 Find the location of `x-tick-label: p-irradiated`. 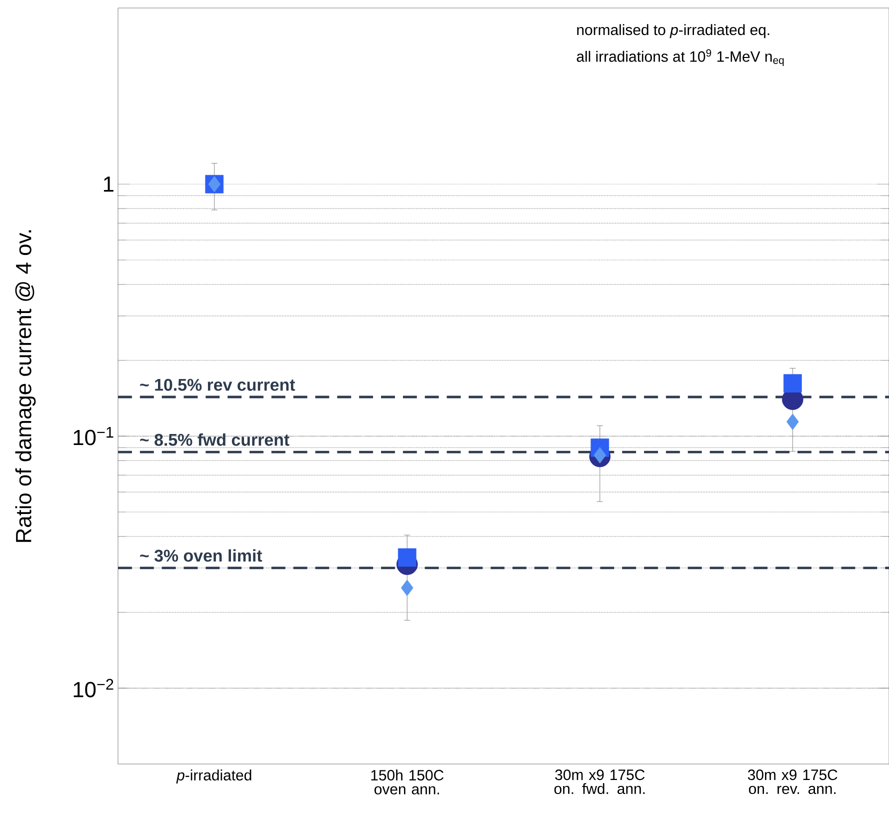

x-tick-label: p-irradiated is located at coordinates (214, 777).